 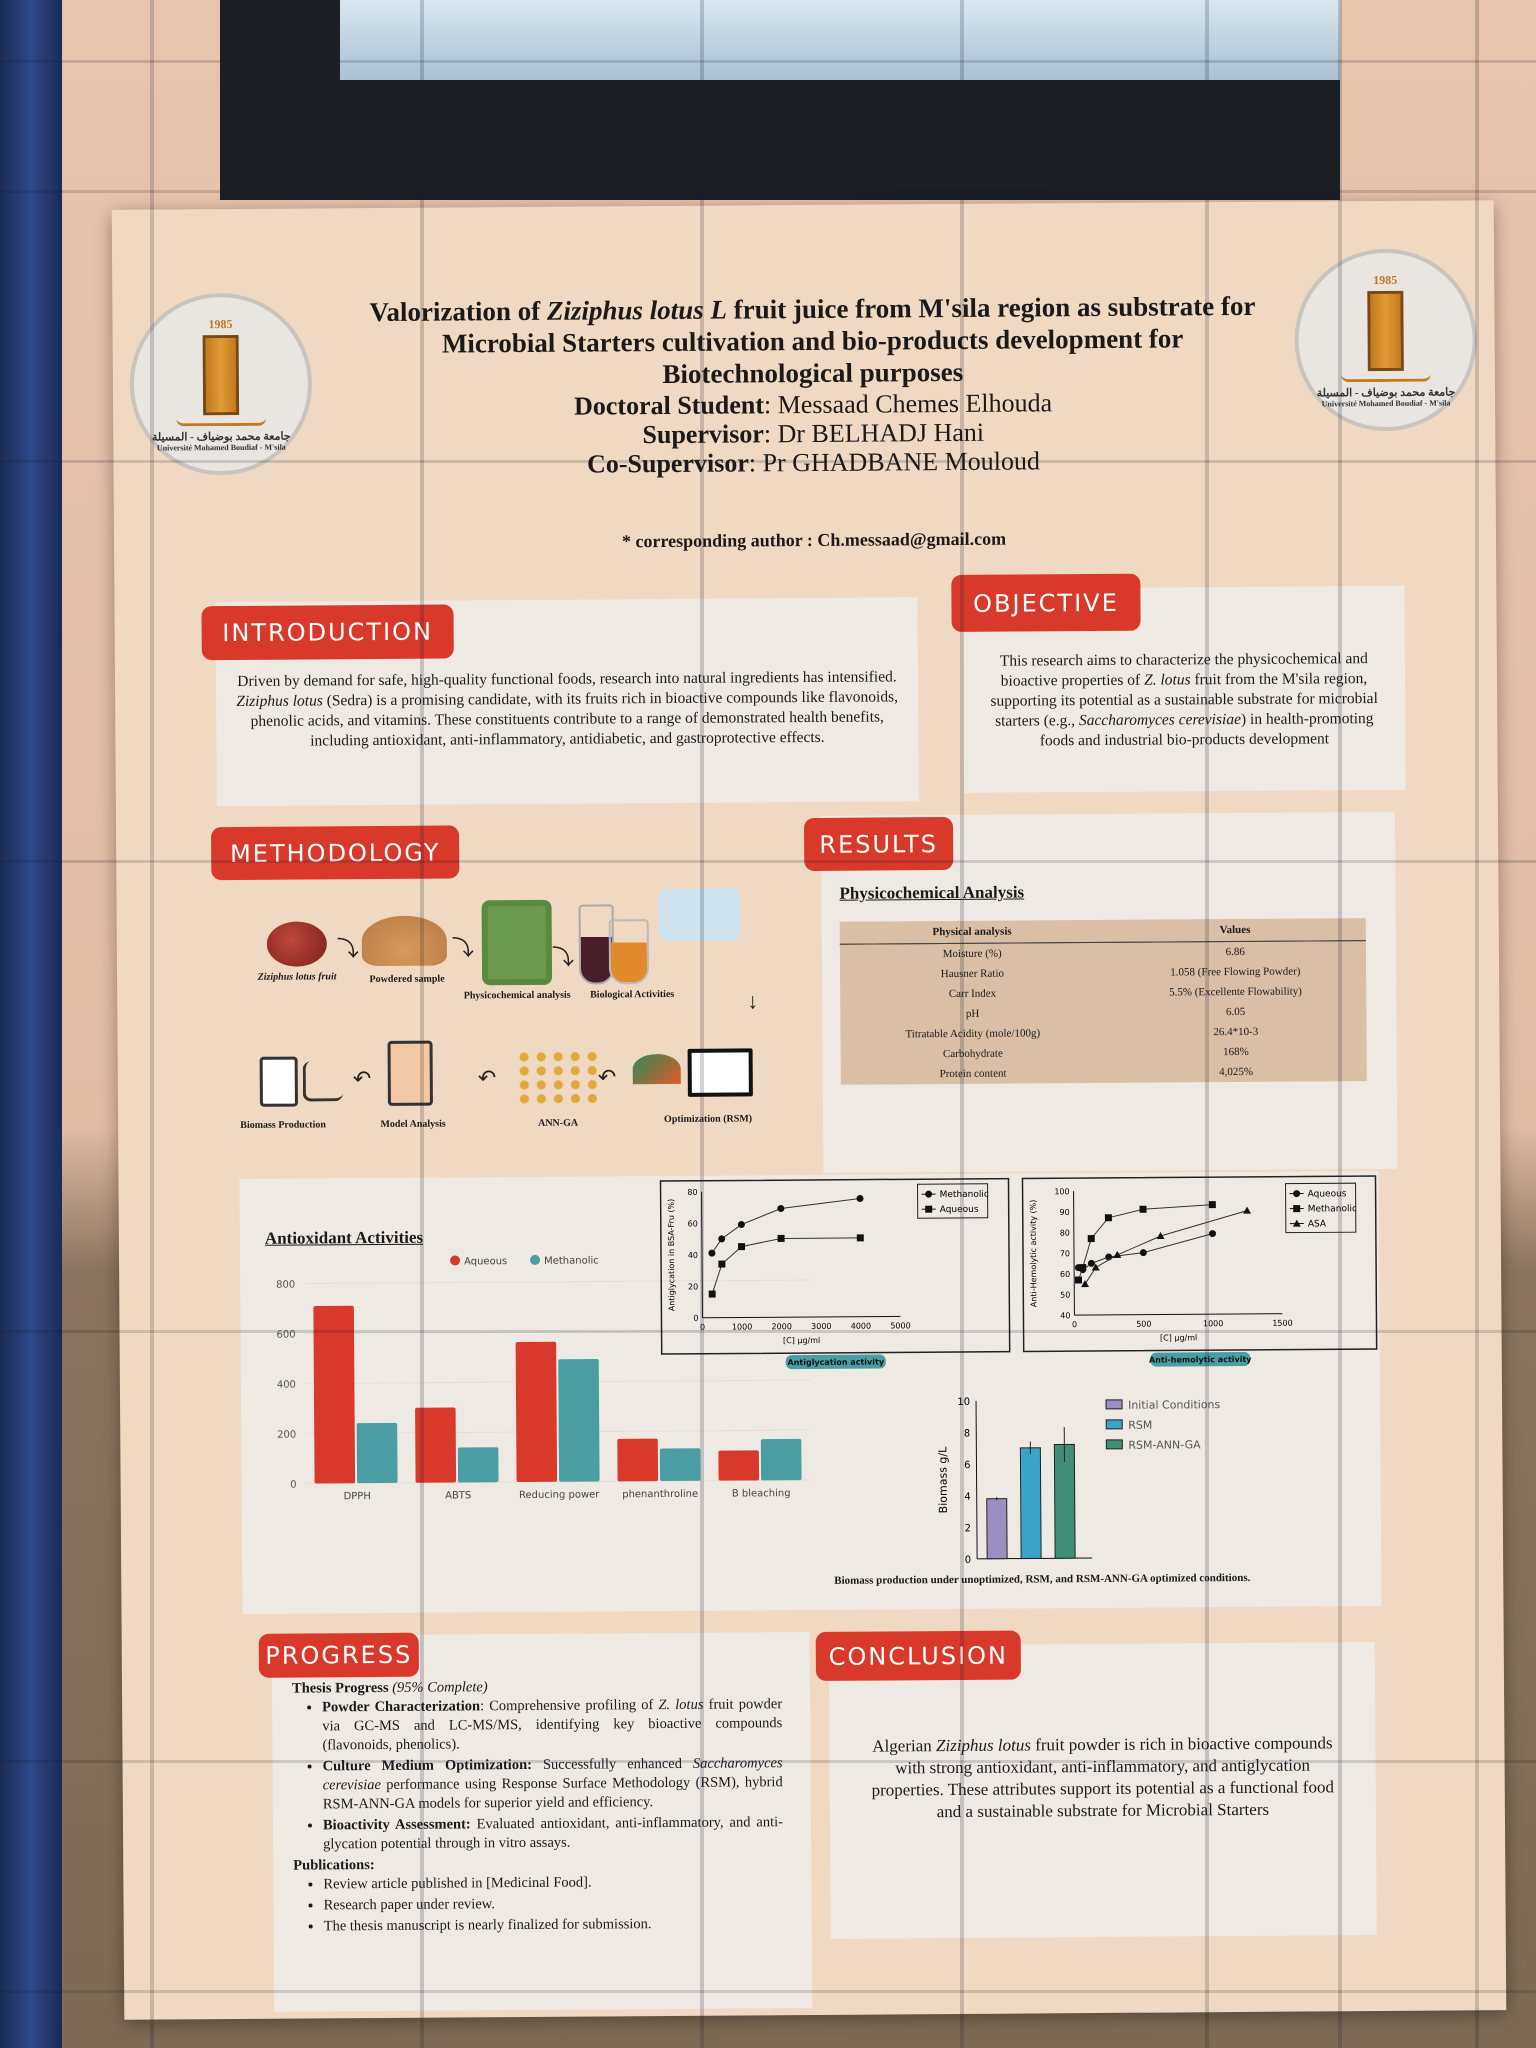 I want to click on y-axis, so click(x=702, y=1254).